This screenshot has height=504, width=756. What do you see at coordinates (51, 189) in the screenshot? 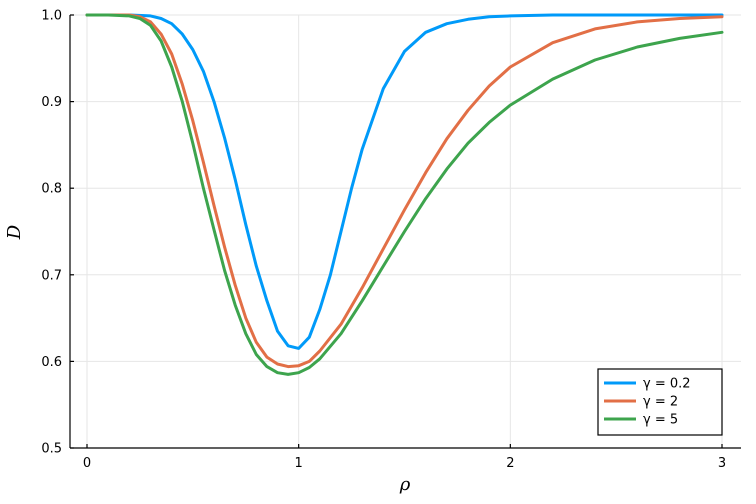
I see `y-tick-label: 0.8` at bounding box center [51, 189].